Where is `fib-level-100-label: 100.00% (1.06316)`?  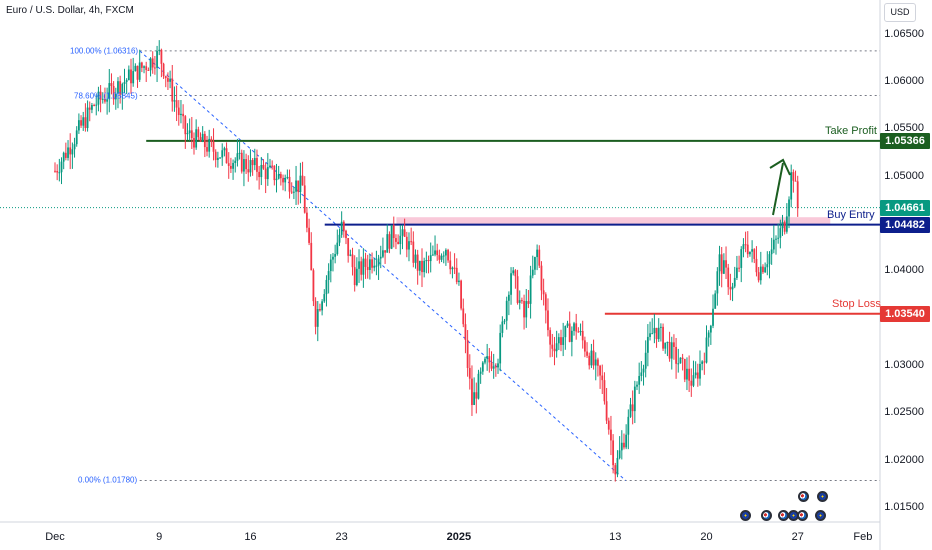 fib-level-100-label: 100.00% (1.06316) is located at coordinates (104, 51).